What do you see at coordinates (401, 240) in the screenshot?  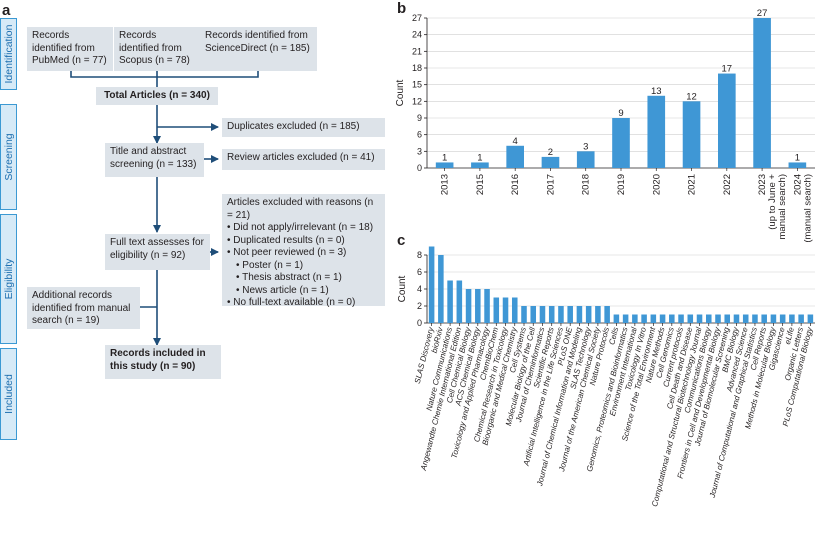 I see `panel-label-c: c` at bounding box center [401, 240].